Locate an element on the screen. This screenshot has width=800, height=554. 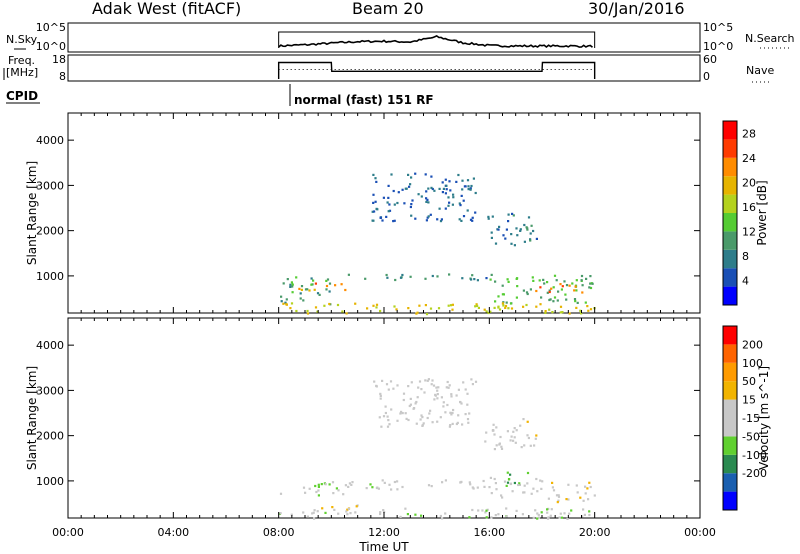
x-axis-label: Time UT is located at coordinates (383, 547).